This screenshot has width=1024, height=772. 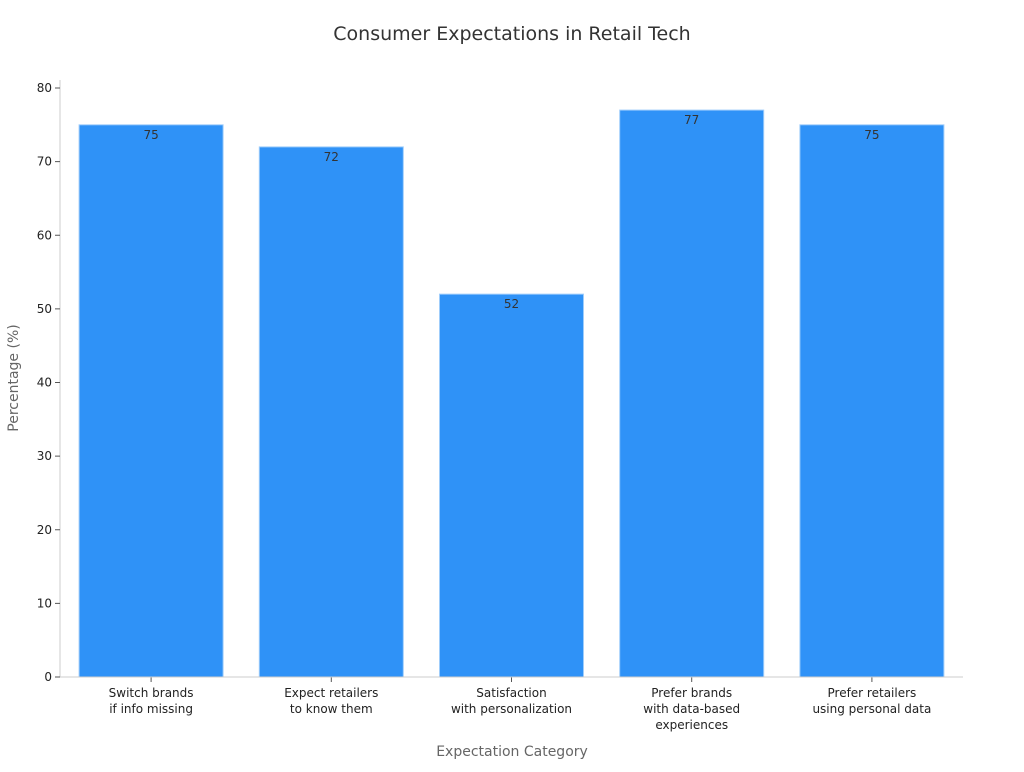 What do you see at coordinates (691, 725) in the screenshot?
I see `x-tick-label: experiences` at bounding box center [691, 725].